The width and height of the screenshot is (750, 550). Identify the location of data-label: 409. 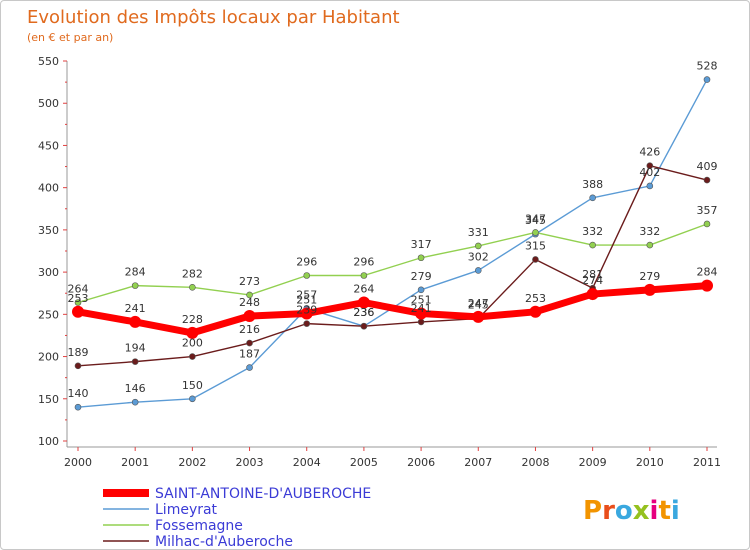
(707, 166).